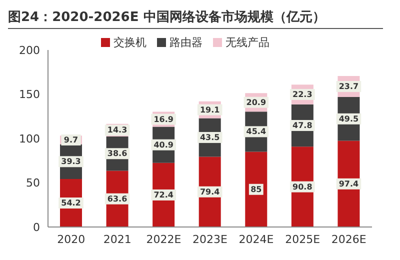 The image size is (400, 260). Describe the element at coordinates (71, 139) in the screenshot. I see `data-label: 9.7` at that location.